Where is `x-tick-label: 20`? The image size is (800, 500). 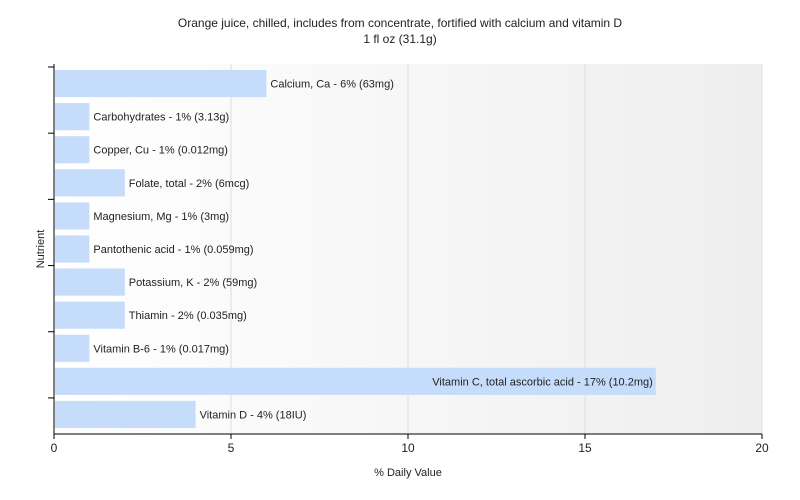 x-tick-label: 20 is located at coordinates (762, 448).